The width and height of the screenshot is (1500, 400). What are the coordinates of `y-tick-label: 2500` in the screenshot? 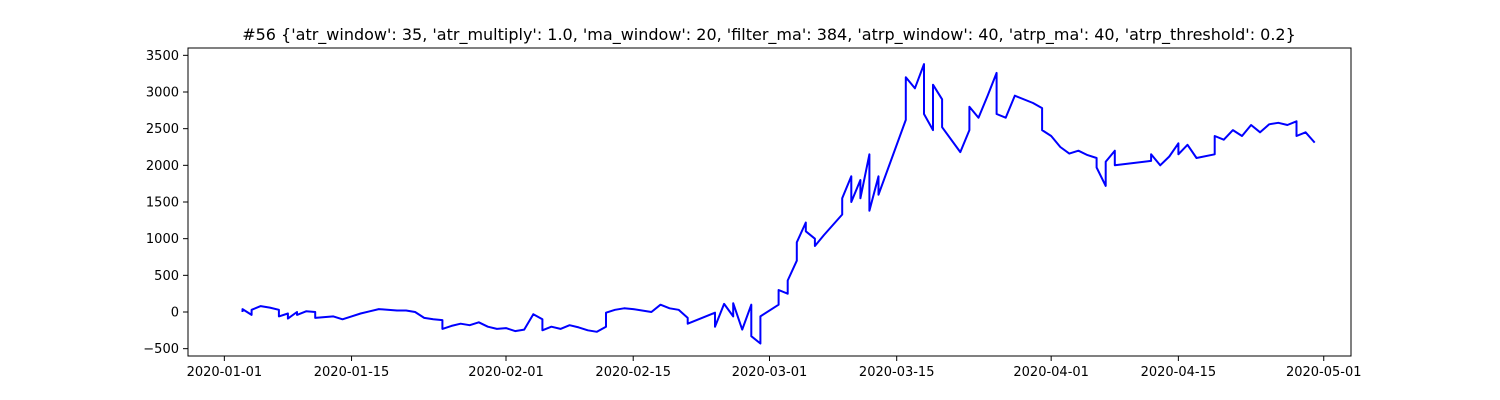 It's located at (162, 129).